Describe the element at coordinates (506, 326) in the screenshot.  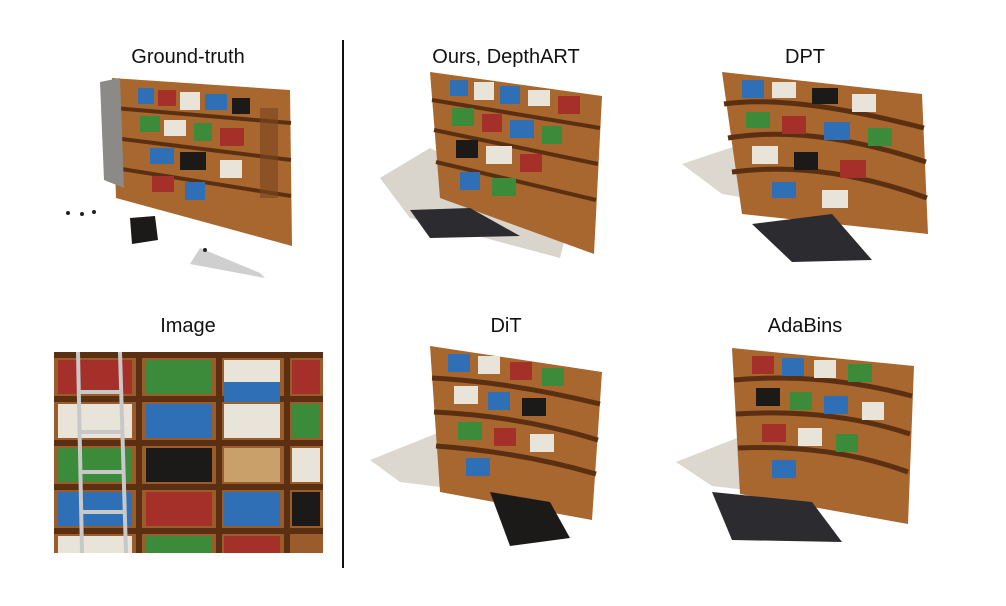
I see `label-dit: DiT` at that location.